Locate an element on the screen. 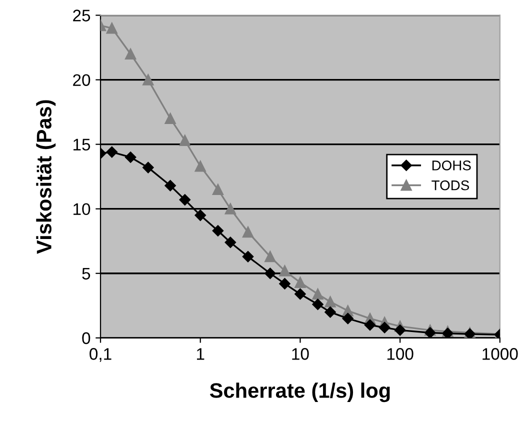 This screenshot has width=529, height=436. y-tick-label: 0 is located at coordinates (86, 338).